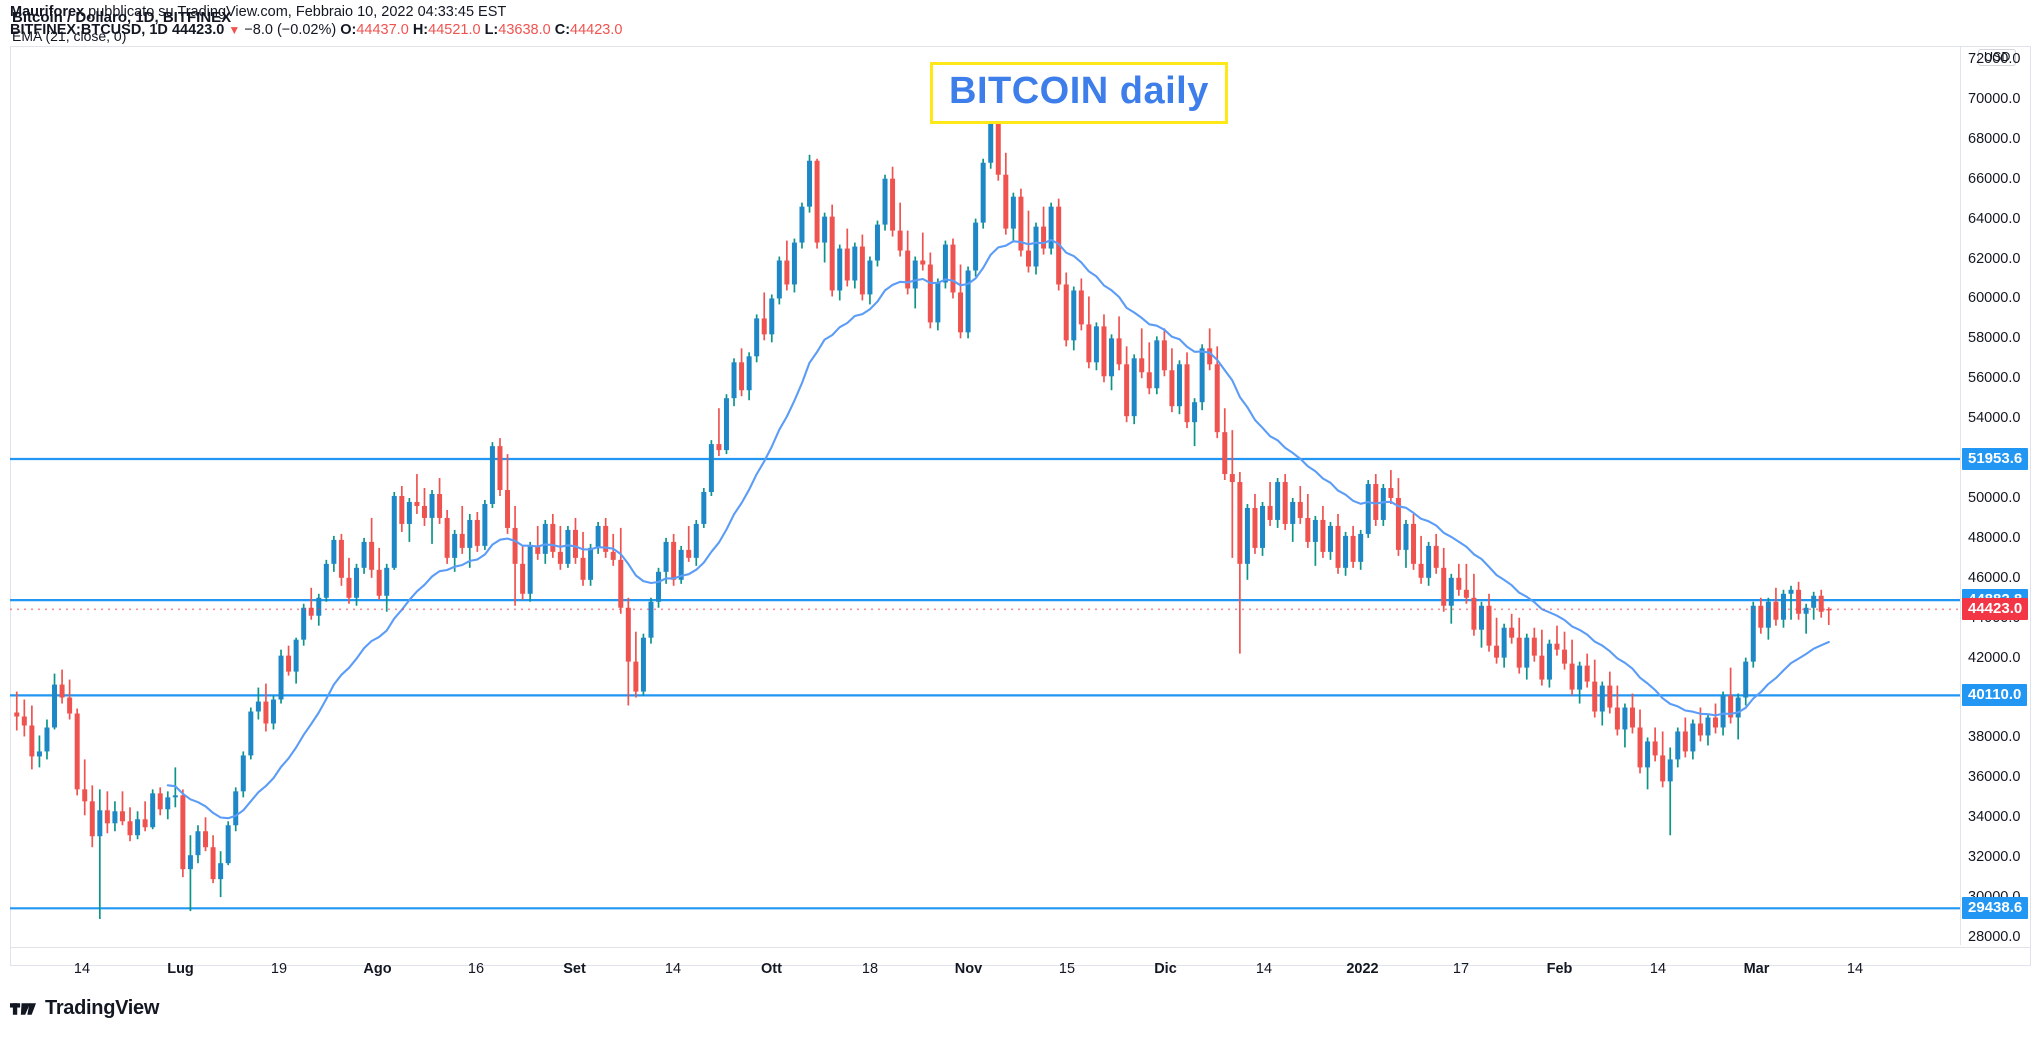  I want to click on price-axis-tick: 46000.0, so click(1994, 577).